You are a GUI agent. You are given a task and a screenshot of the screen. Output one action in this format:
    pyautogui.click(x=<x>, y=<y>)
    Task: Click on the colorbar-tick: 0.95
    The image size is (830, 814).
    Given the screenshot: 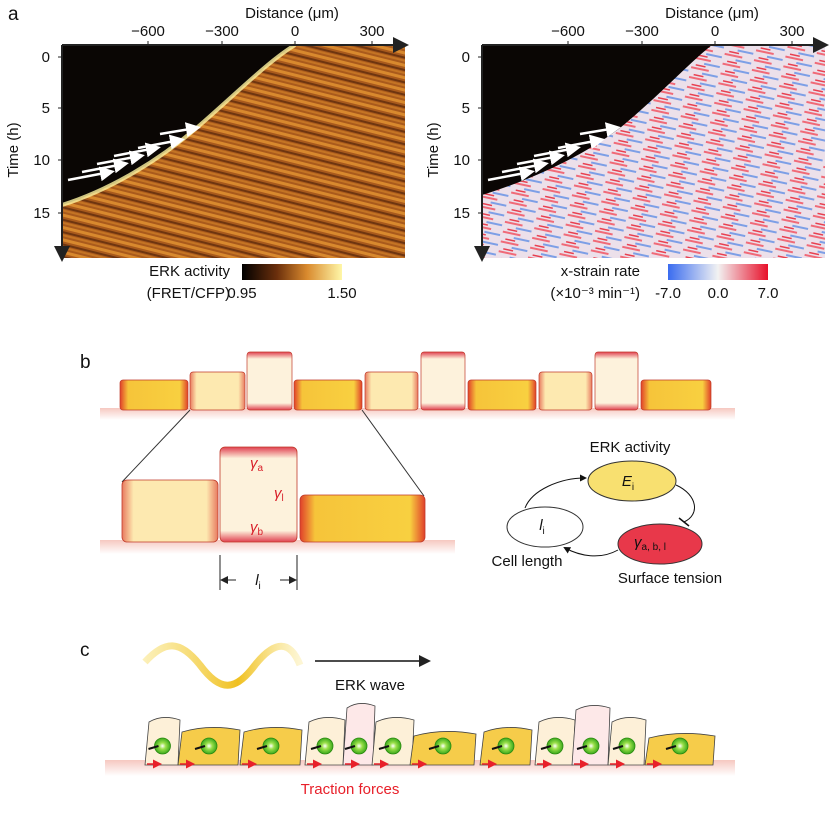 What is the action you would take?
    pyautogui.click(x=241, y=293)
    